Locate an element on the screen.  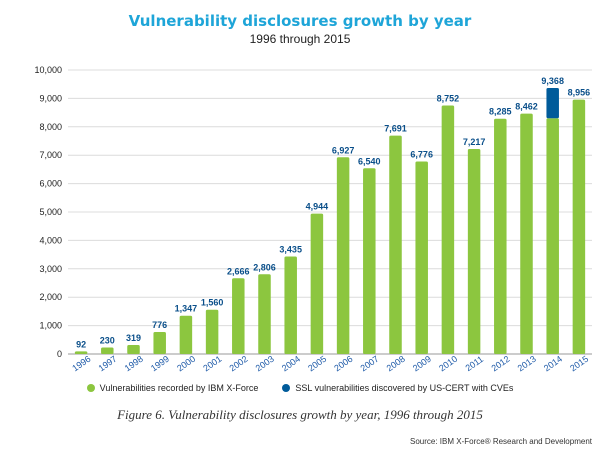
x-tick-label: 2008 is located at coordinates (396, 364).